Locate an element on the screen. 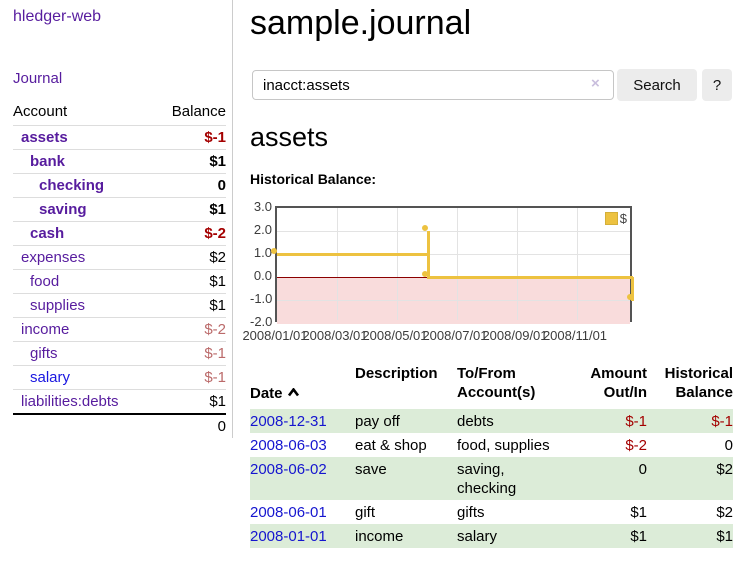 The height and width of the screenshot is (582, 742). search-form: × Search ? is located at coordinates (492, 85).